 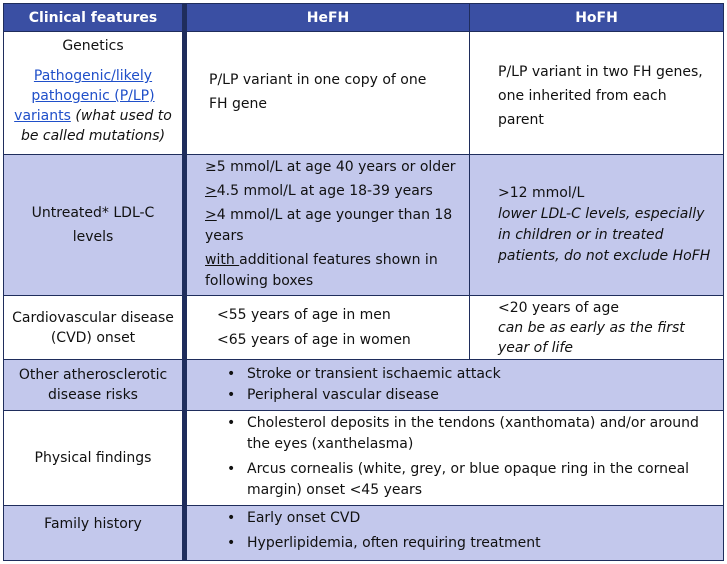 What do you see at coordinates (466, 374) in the screenshot?
I see `other-item: Stroke or transient ischaemic attack` at bounding box center [466, 374].